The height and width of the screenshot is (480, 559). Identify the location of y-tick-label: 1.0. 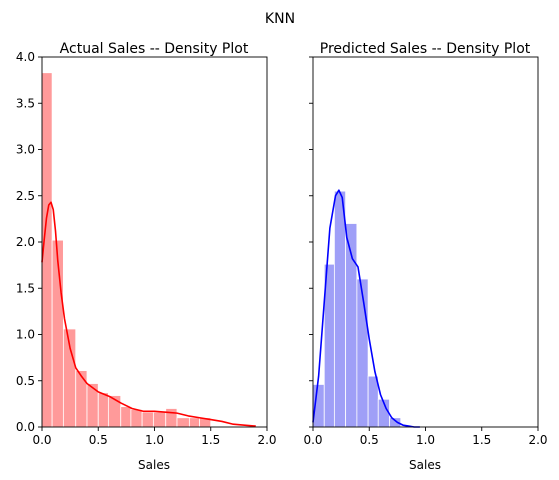
(25, 335).